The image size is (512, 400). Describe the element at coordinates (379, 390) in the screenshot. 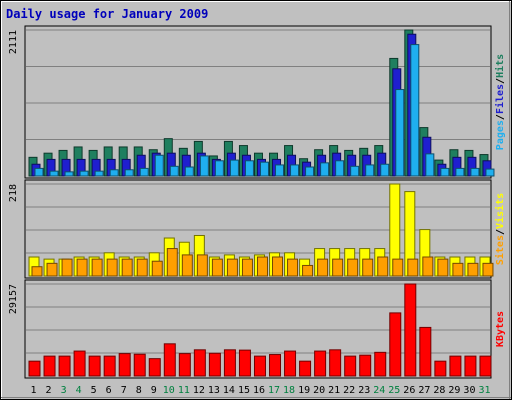

I see `x-tick-label: 24` at that location.